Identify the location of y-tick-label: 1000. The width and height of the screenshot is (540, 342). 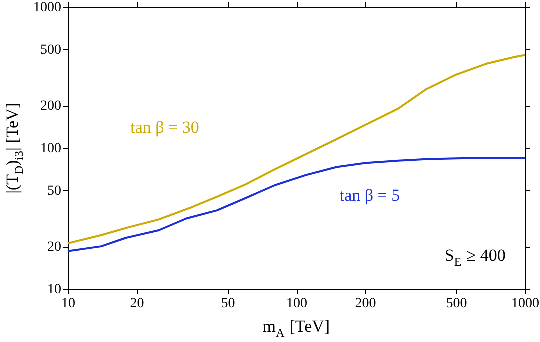
(48, 8).